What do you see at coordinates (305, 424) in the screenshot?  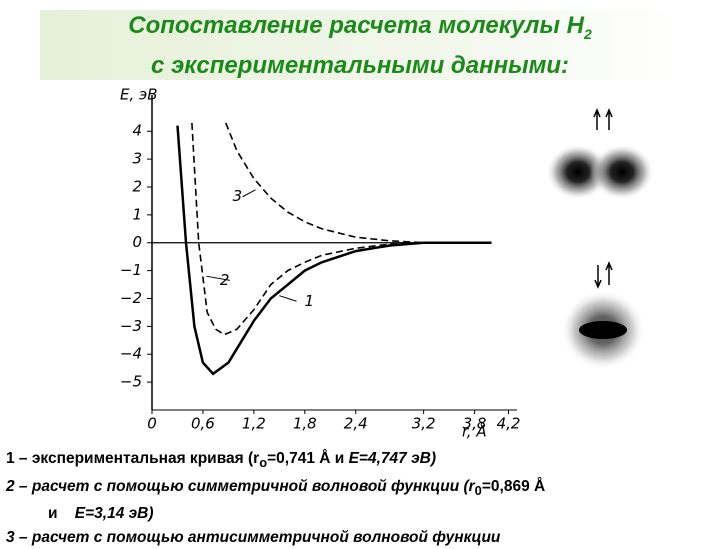 I see `x-tick-label: 1,8` at bounding box center [305, 424].